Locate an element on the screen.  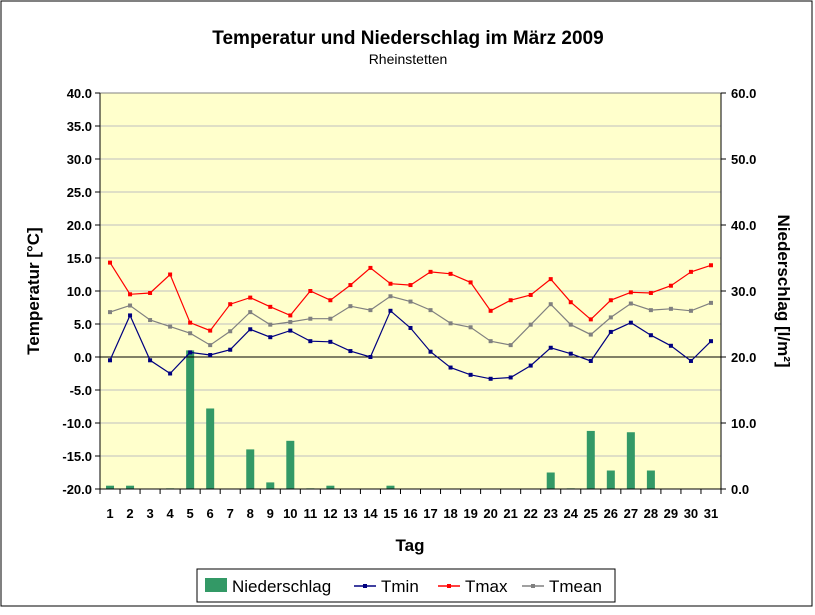
y-ticks-right: 60.0 50.0 40.0 30.0 20.0 10.0 0.0 is located at coordinates (738, 291).